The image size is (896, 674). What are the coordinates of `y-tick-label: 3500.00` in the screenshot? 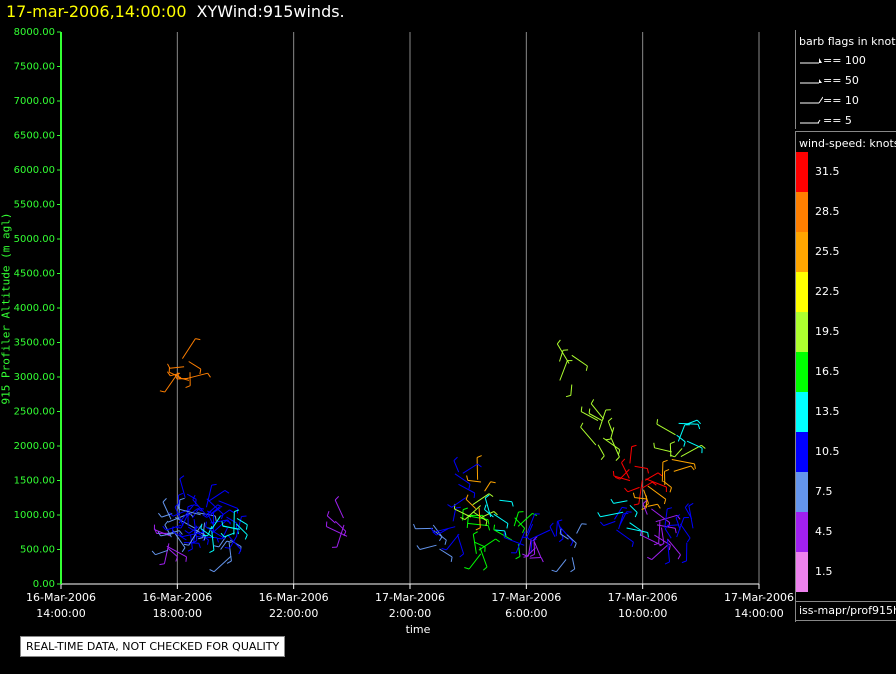 It's located at (34, 343).